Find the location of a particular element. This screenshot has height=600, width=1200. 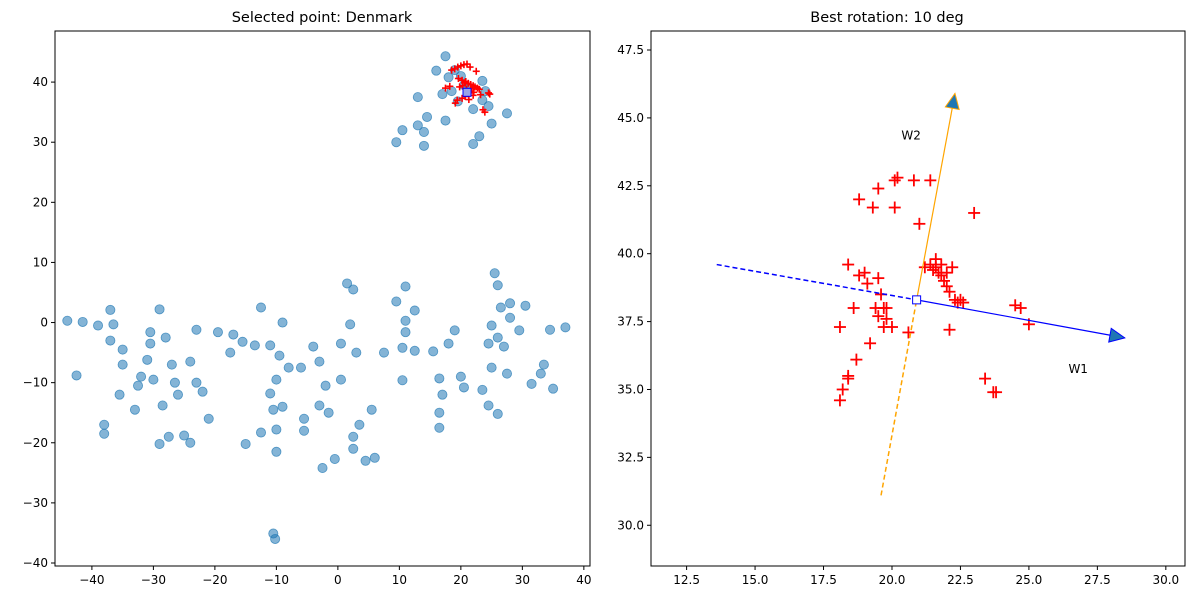

right-ytick-label: 45.0 is located at coordinates (630, 118).